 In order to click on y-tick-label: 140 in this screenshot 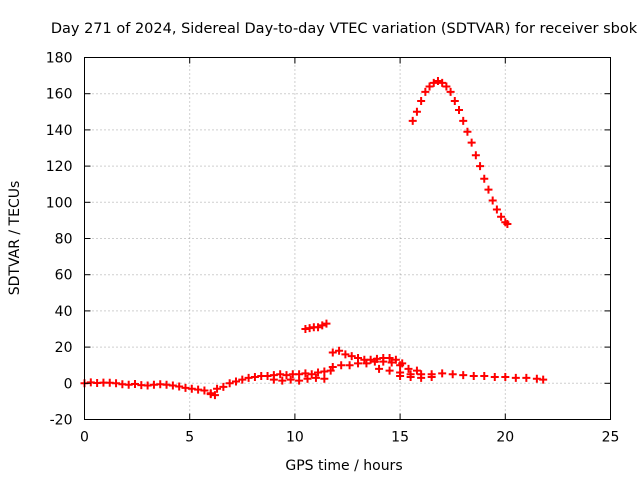, I will do `click(59, 131)`.